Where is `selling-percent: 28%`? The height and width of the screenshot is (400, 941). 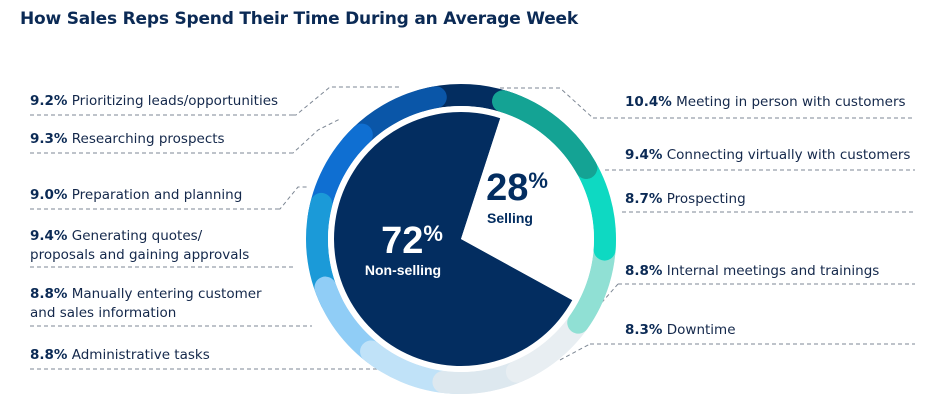
selling-percent: 28% is located at coordinates (517, 188).